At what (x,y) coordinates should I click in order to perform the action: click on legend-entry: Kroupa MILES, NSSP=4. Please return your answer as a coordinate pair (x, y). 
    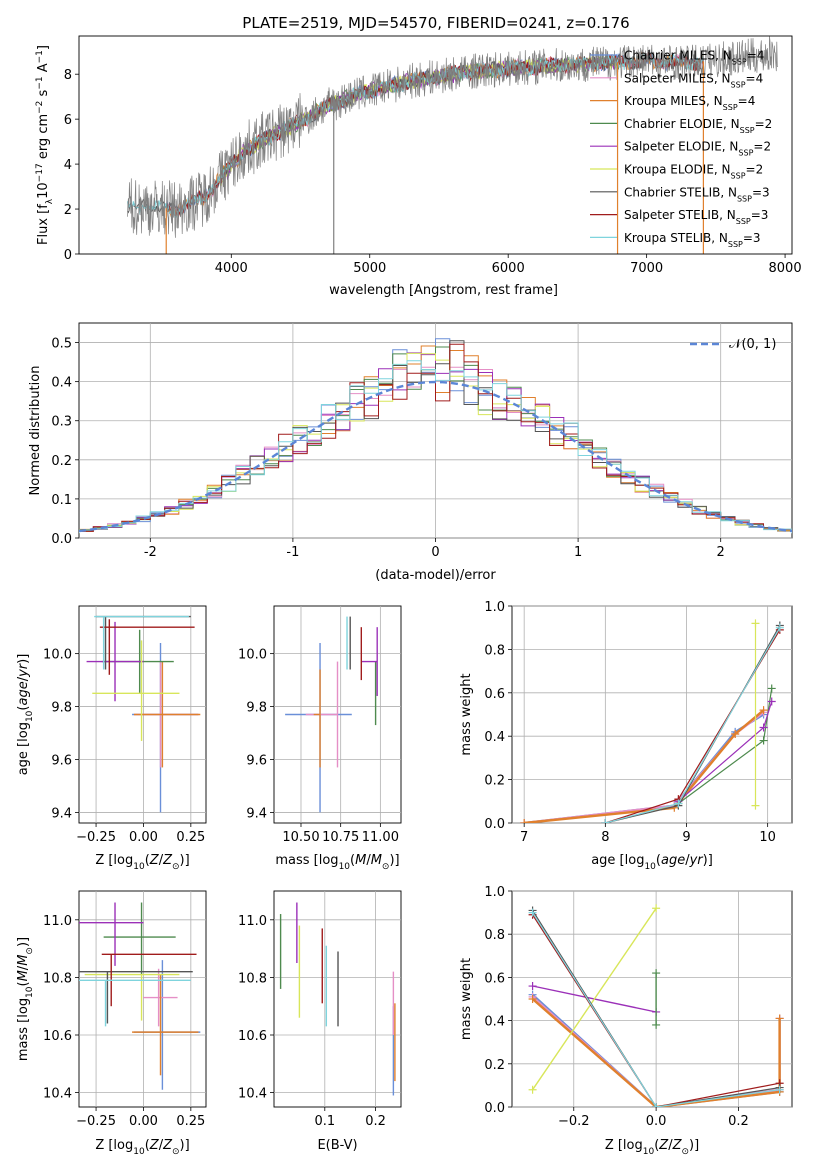
    Looking at the image, I should click on (689, 103).